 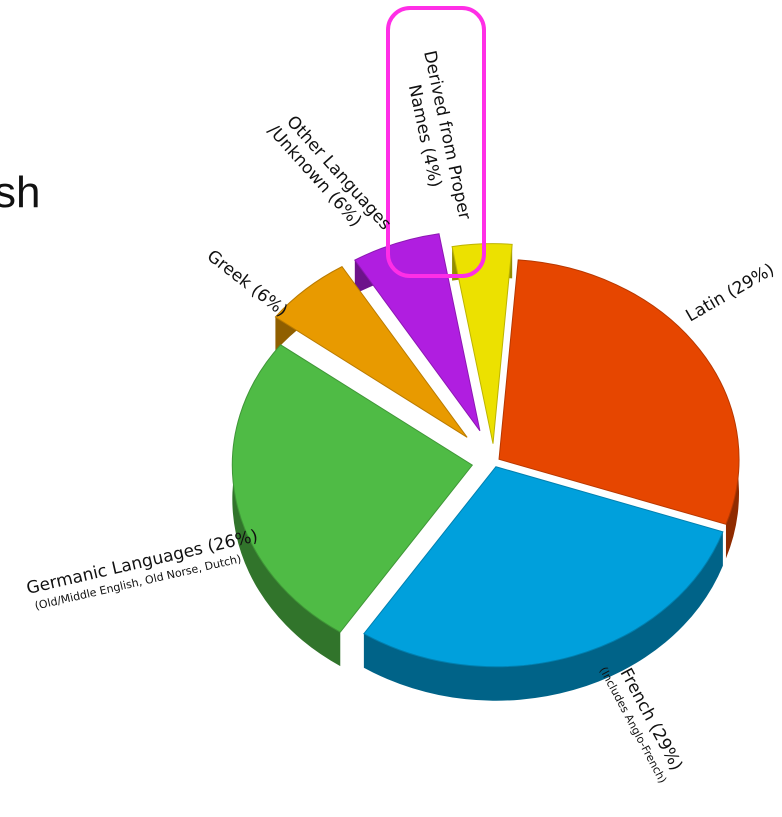 I want to click on slice-germanic, so click(x=352, y=488).